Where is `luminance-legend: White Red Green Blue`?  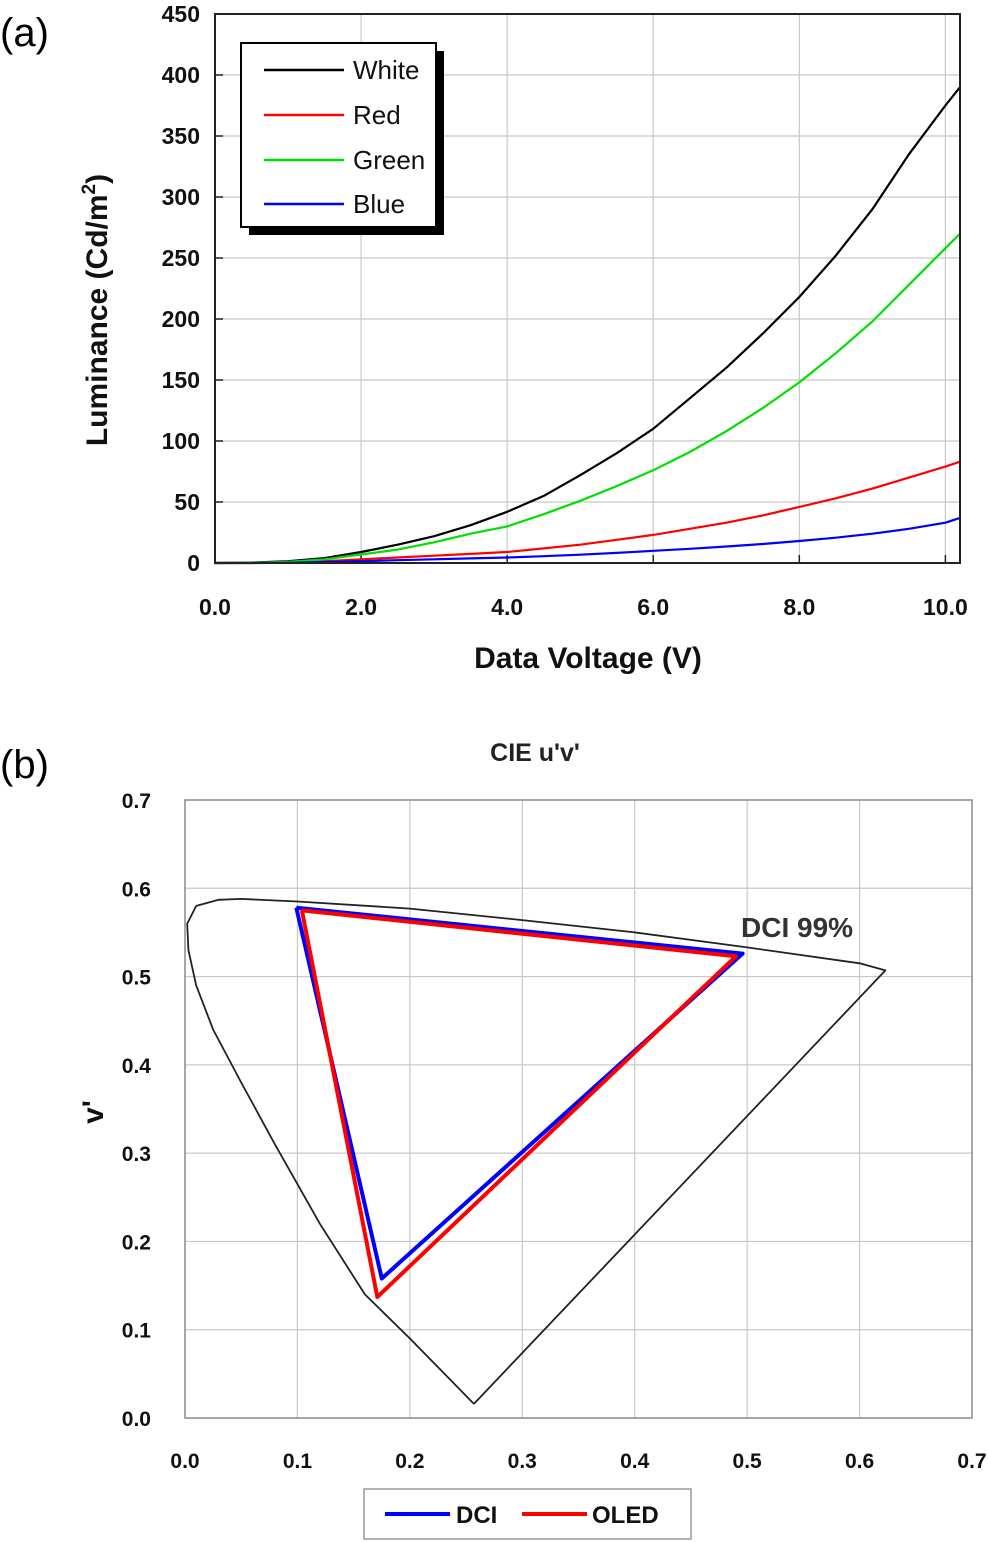
luminance-legend: White Red Green Blue is located at coordinates (342, 138).